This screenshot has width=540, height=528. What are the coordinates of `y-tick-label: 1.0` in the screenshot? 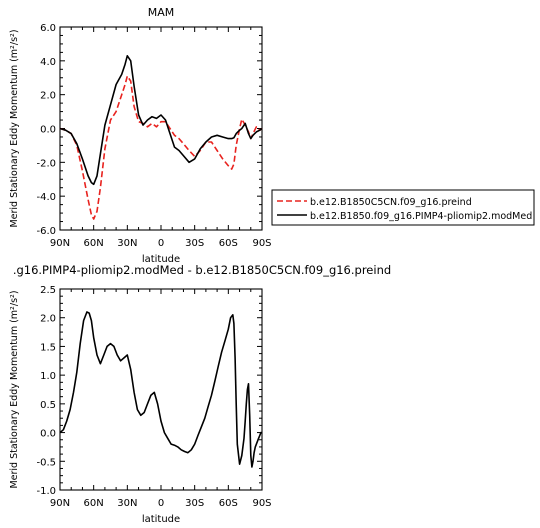 It's located at (48, 376).